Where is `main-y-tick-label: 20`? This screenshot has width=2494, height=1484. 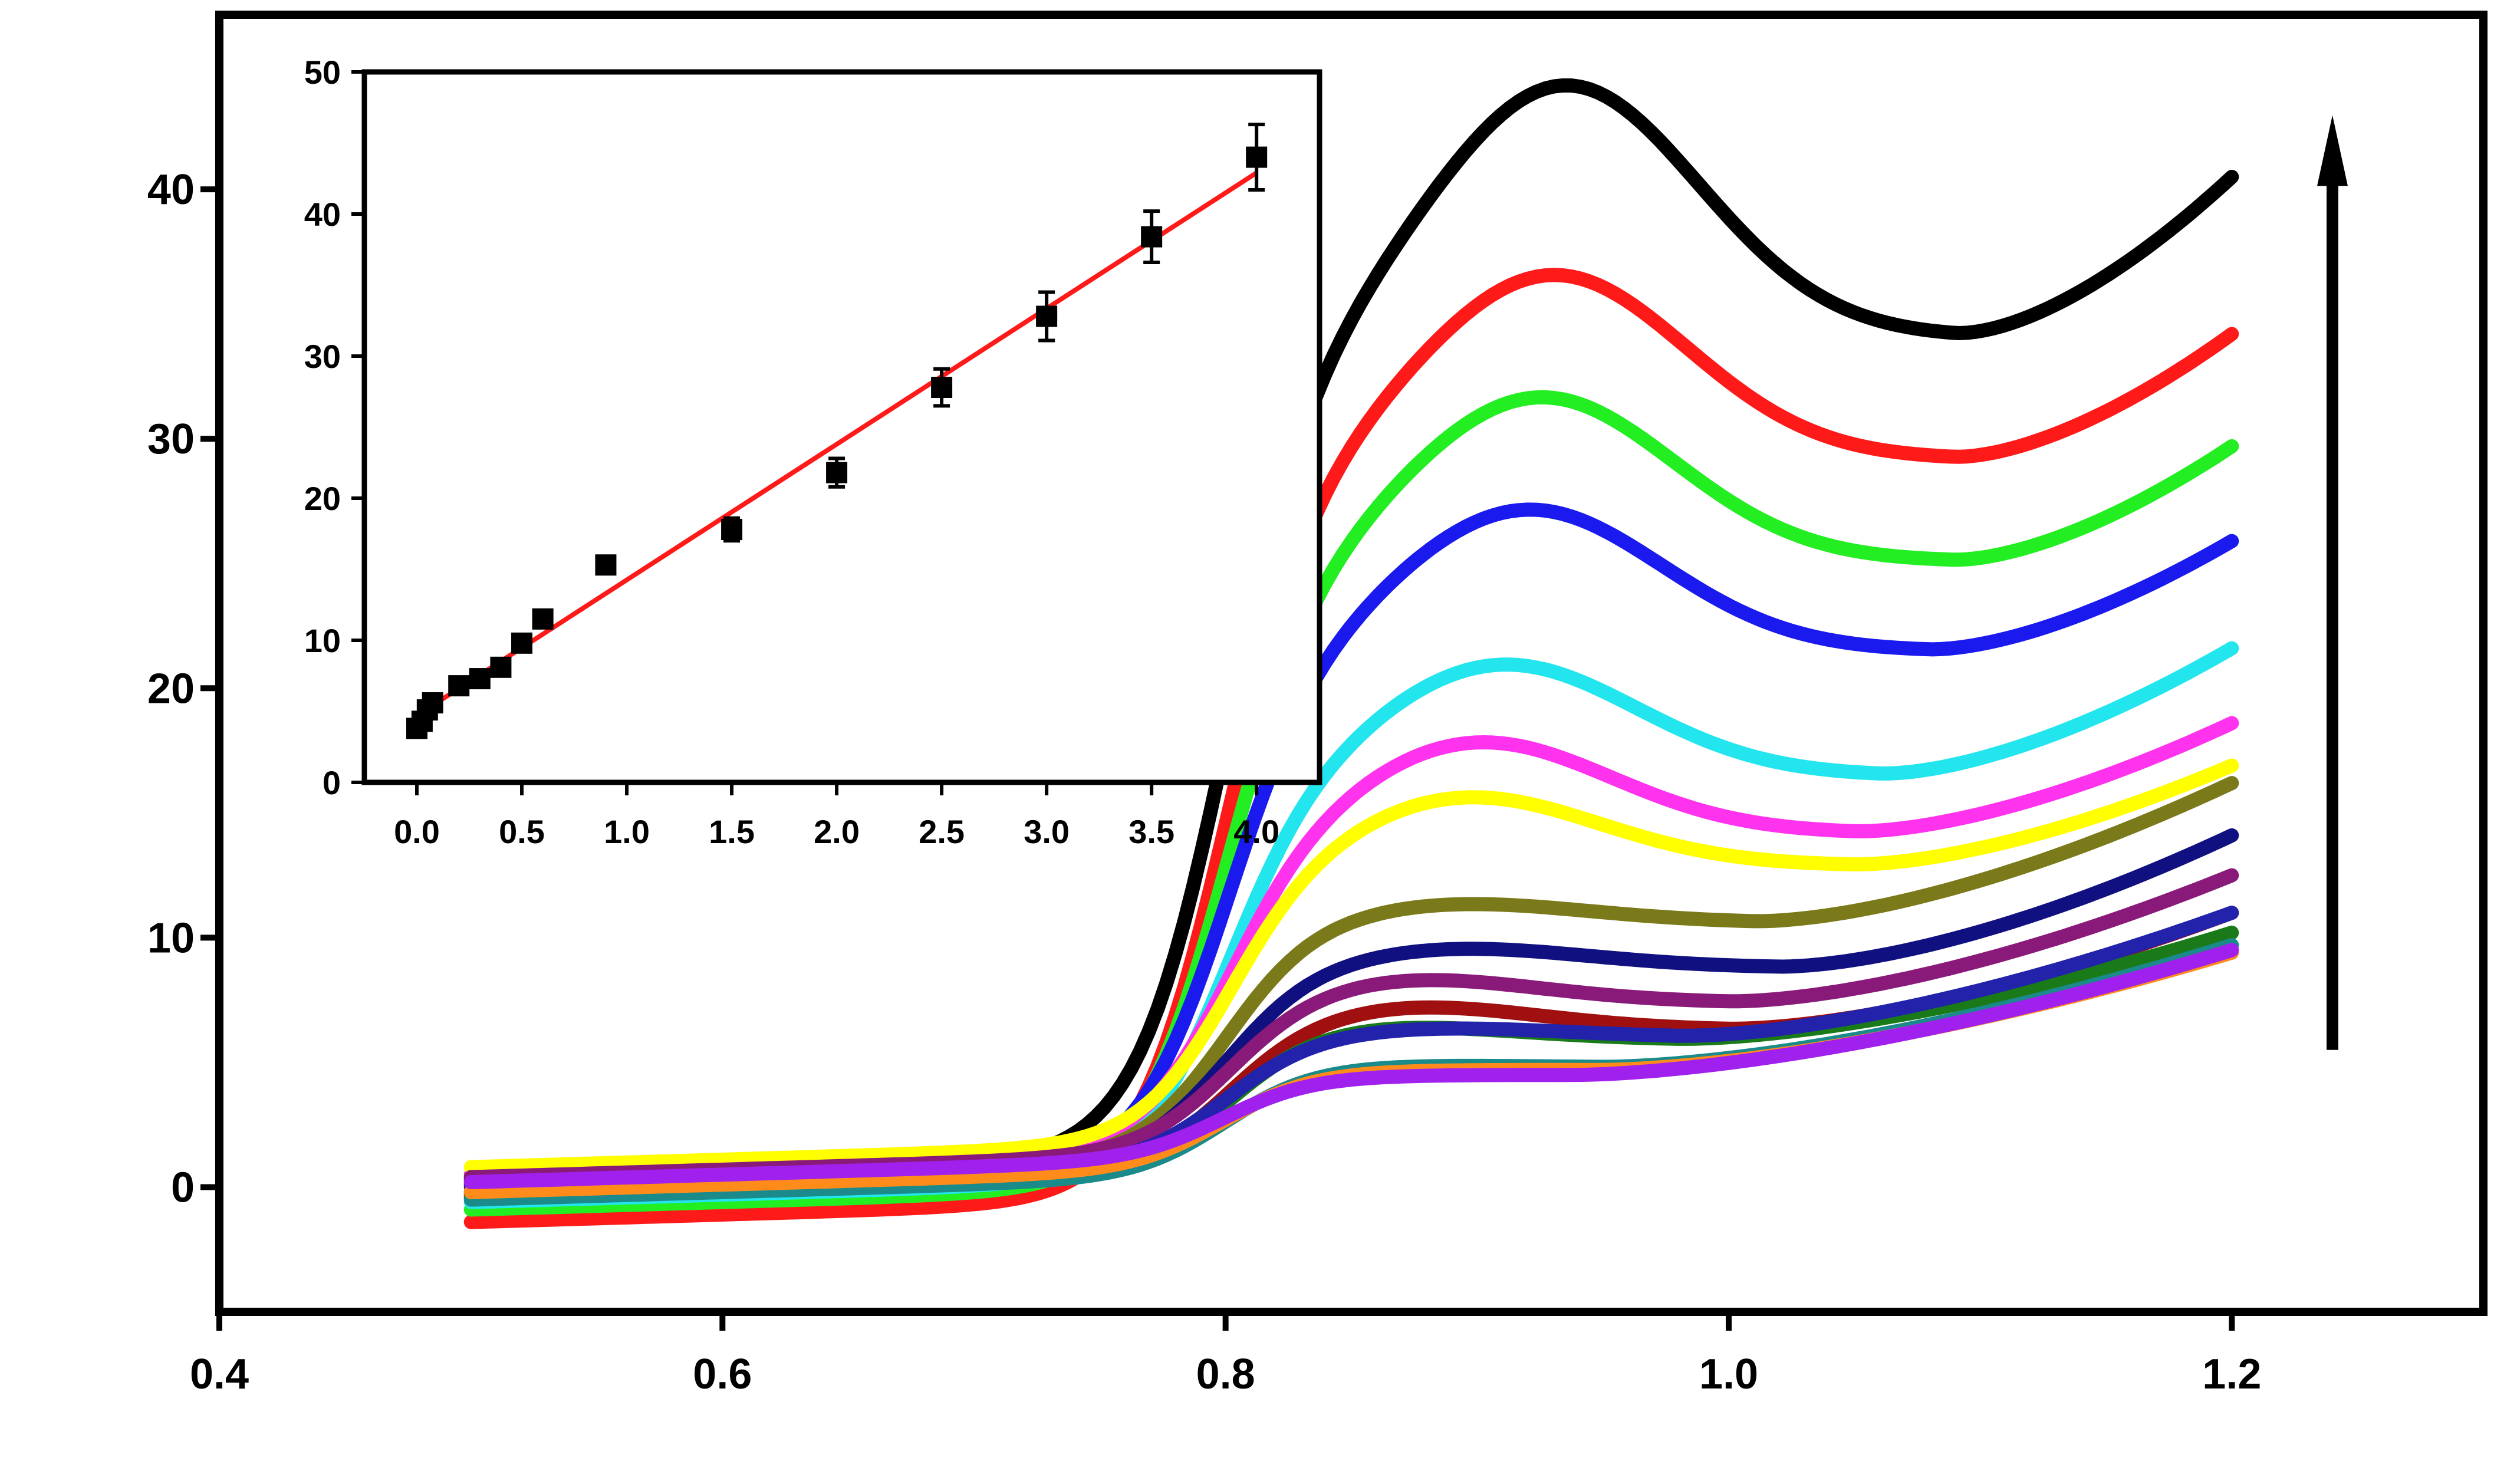 main-y-tick-label: 20 is located at coordinates (171, 688).